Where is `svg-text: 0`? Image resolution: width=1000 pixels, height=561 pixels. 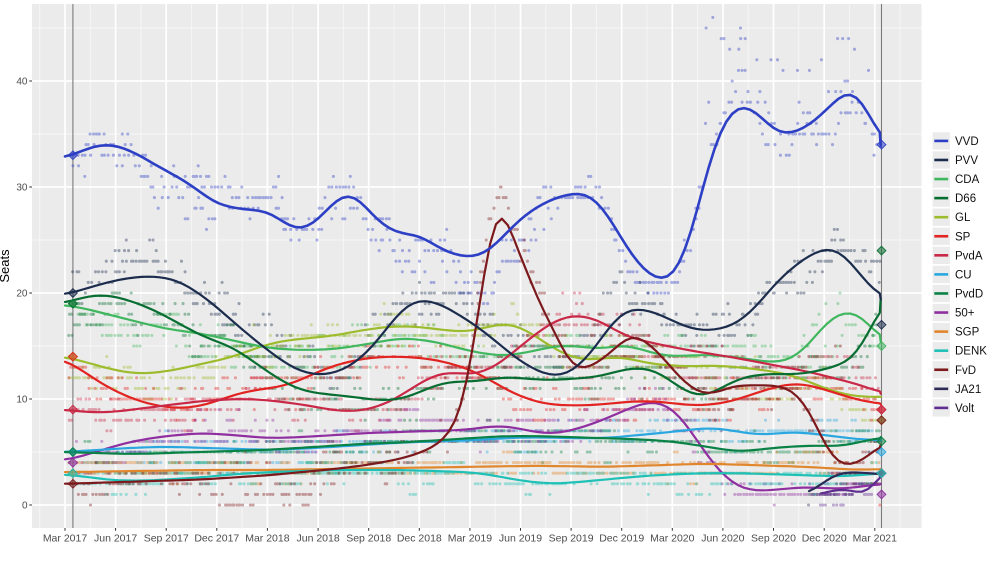
svg-text: 0 is located at coordinates (25, 505).